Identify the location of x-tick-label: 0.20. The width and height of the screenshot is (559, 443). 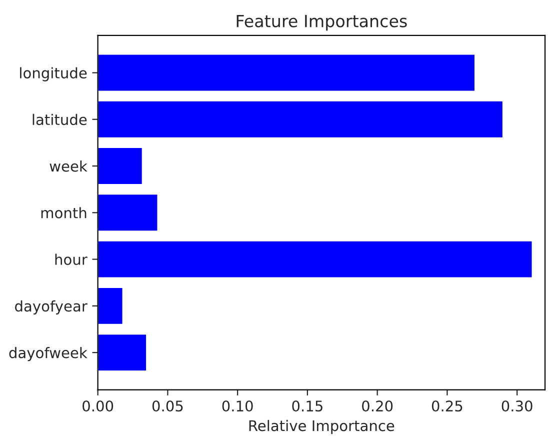
(377, 406).